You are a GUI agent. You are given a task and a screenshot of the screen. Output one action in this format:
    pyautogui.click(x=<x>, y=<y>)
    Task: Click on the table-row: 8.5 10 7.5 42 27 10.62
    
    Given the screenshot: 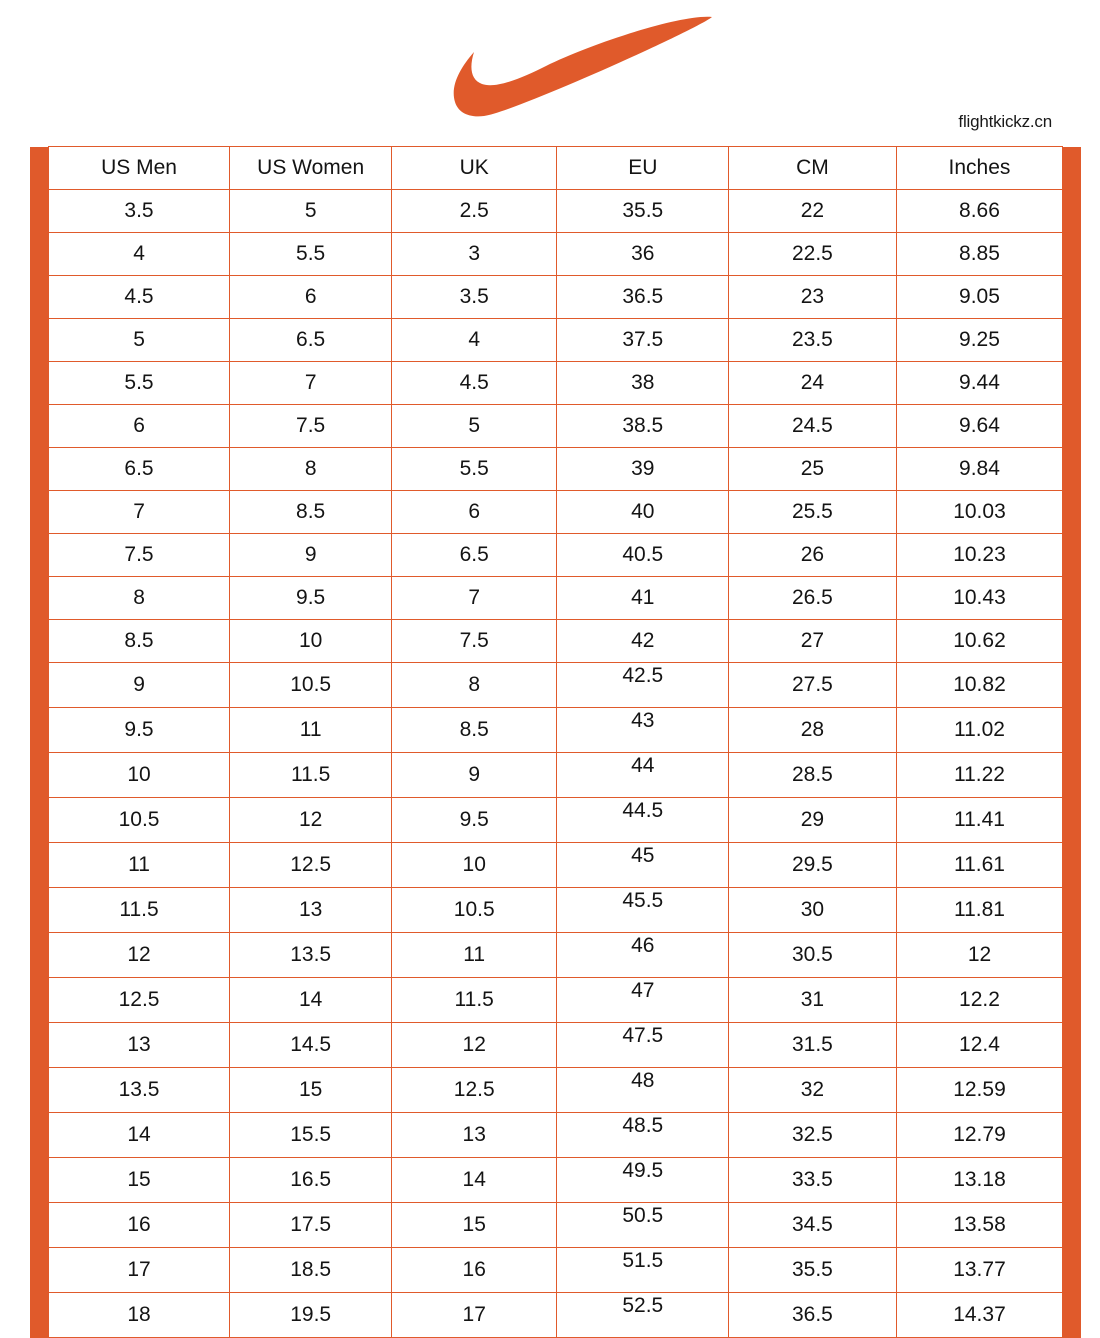 What is the action you would take?
    pyautogui.click(x=555, y=641)
    